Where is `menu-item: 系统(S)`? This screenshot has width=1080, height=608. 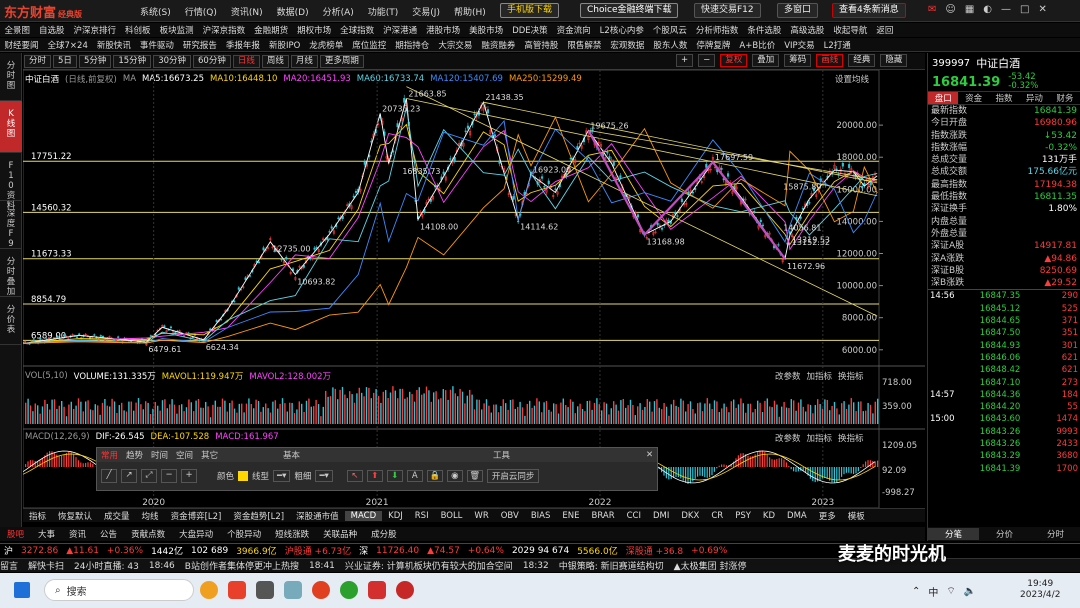
menu-item: 系统(S) is located at coordinates (155, 13).